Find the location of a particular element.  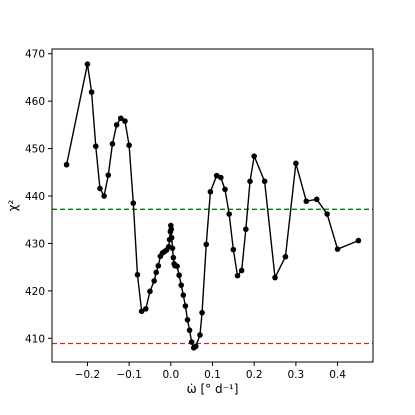

y-tick-label: 440 is located at coordinates (35, 197).